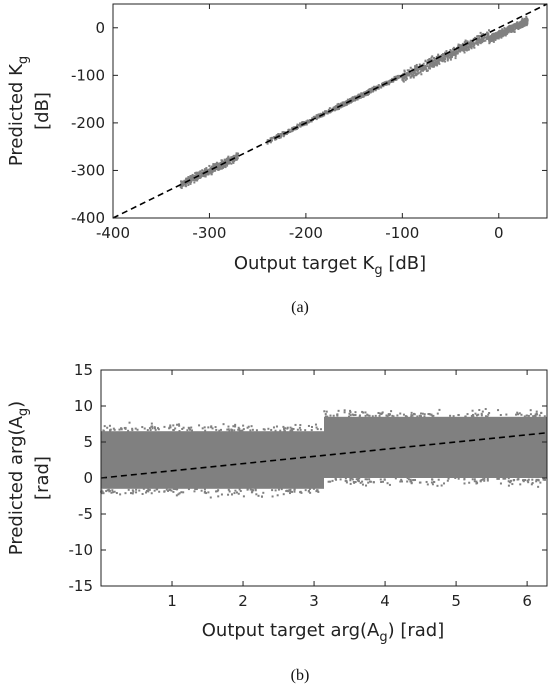  What do you see at coordinates (385, 601) in the screenshot?
I see `chart-b-x-tick-label: 4` at bounding box center [385, 601].